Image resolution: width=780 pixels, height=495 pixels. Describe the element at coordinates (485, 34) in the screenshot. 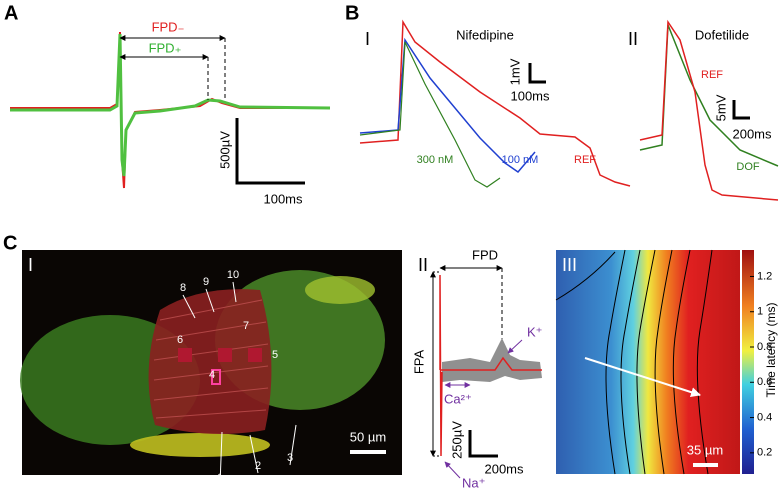

I see `part-title: Nifedipine` at that location.